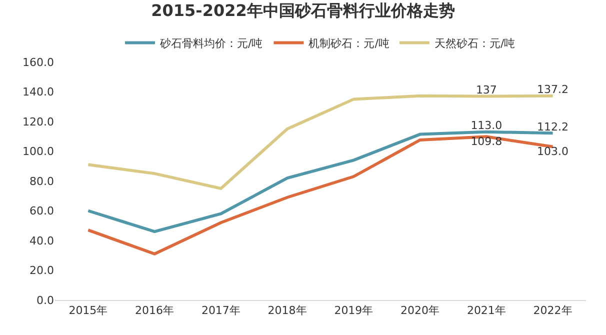 This screenshot has height=335, width=606. What do you see at coordinates (486, 311) in the screenshot?
I see `x-tick-label: 2021年` at bounding box center [486, 311].